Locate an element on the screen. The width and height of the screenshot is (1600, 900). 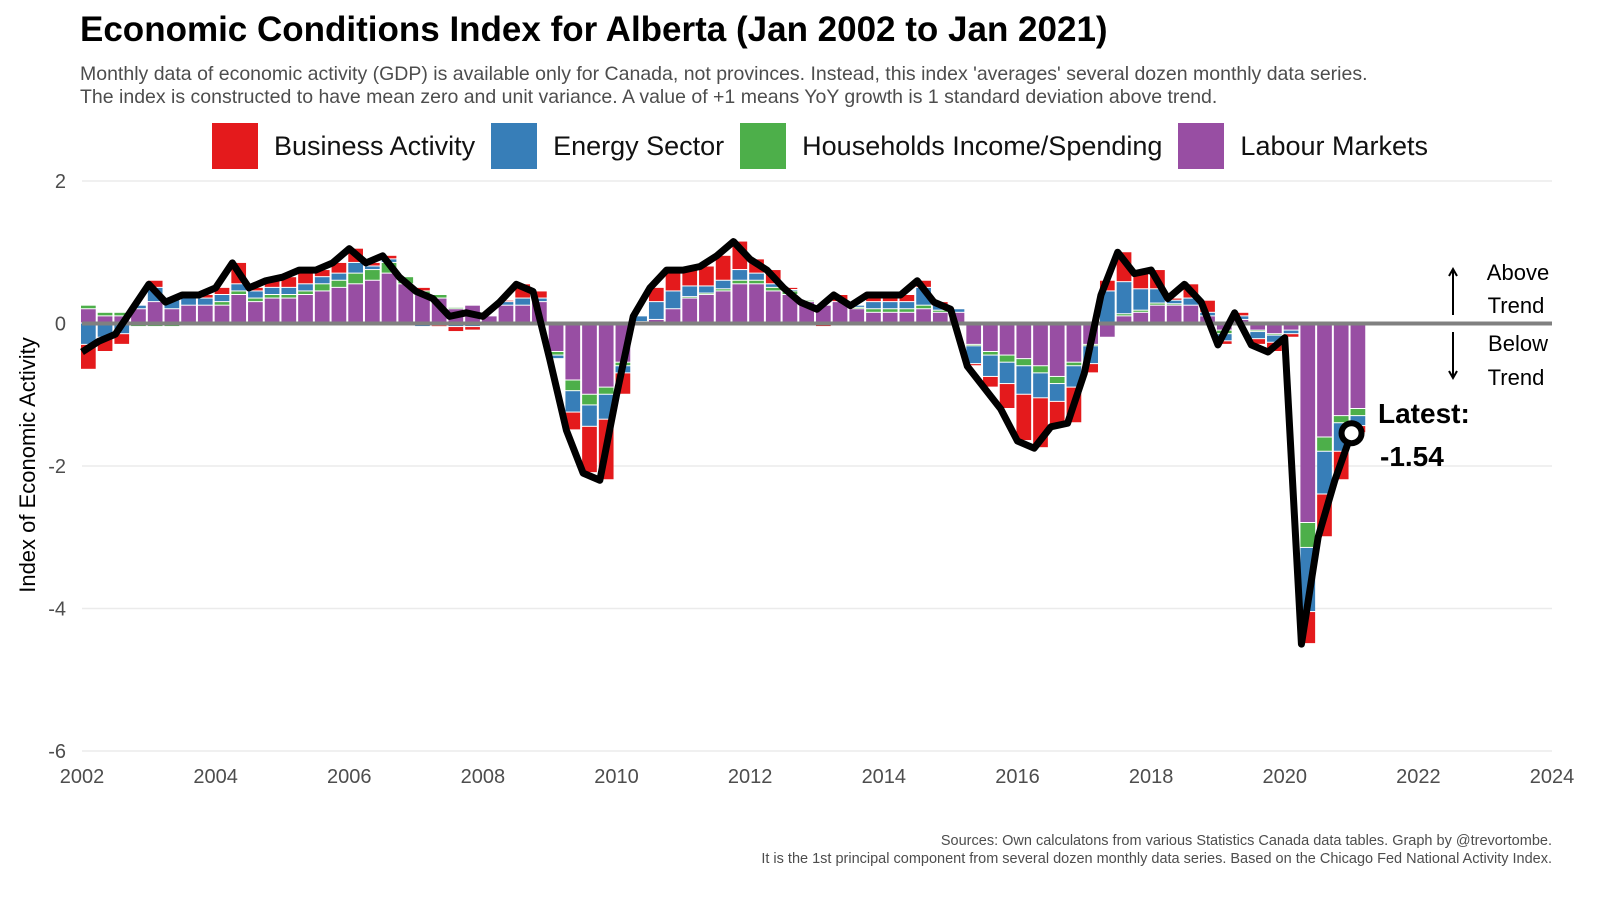
legend-item-households: Households Income/Spending is located at coordinates (951, 146).